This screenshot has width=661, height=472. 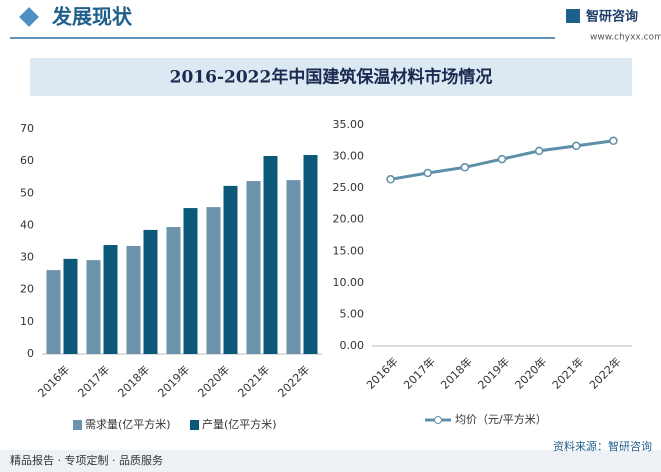 I want to click on brand: 智研咨询, so click(x=612, y=17).